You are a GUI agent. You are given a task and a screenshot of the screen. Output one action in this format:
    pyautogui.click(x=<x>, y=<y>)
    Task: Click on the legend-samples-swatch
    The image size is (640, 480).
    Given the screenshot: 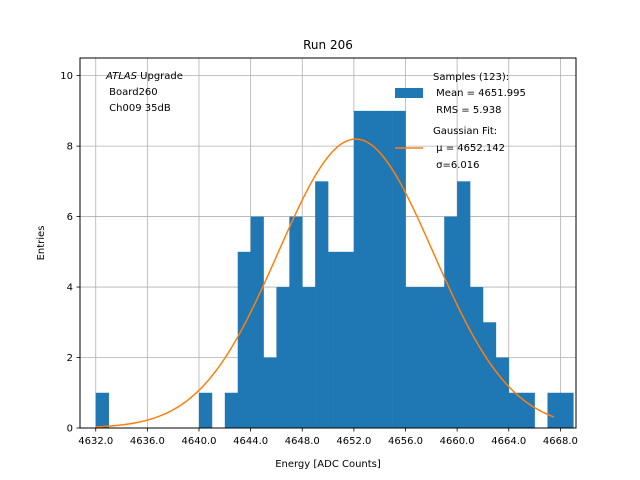 What is the action you would take?
    pyautogui.click(x=409, y=93)
    